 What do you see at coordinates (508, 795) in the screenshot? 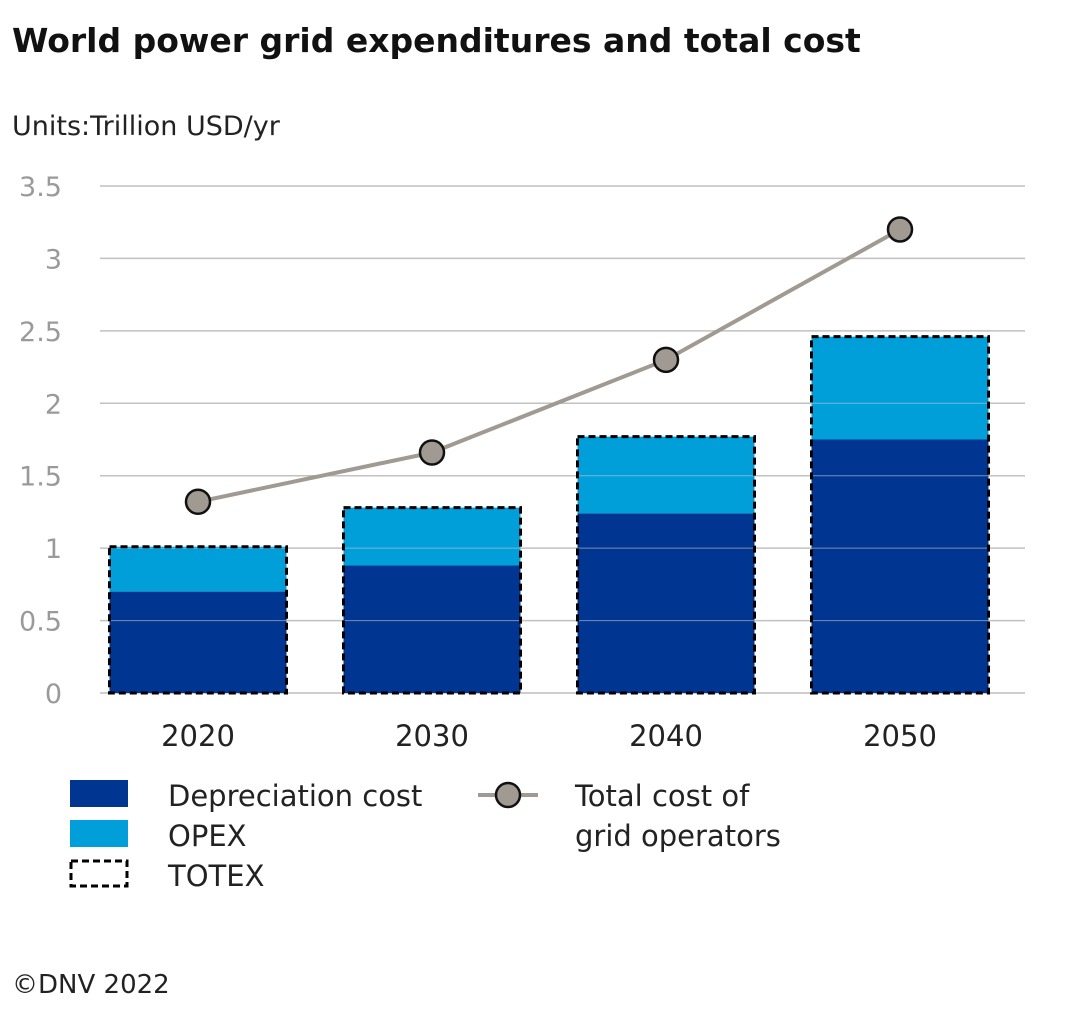
I see `legend-marker-total-cost` at bounding box center [508, 795].